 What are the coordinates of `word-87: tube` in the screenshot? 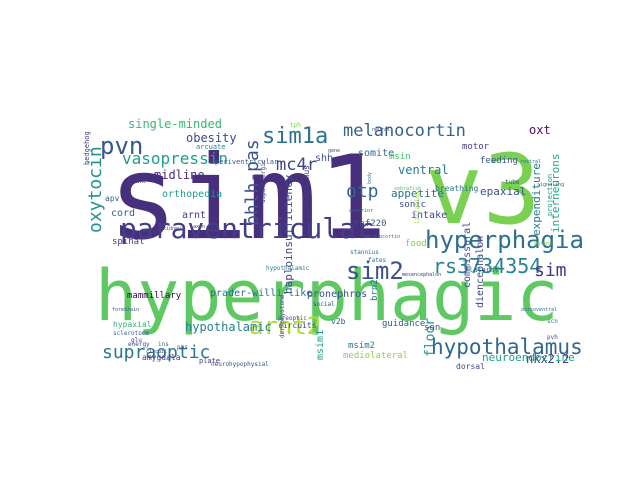 It's located at (512, 182).